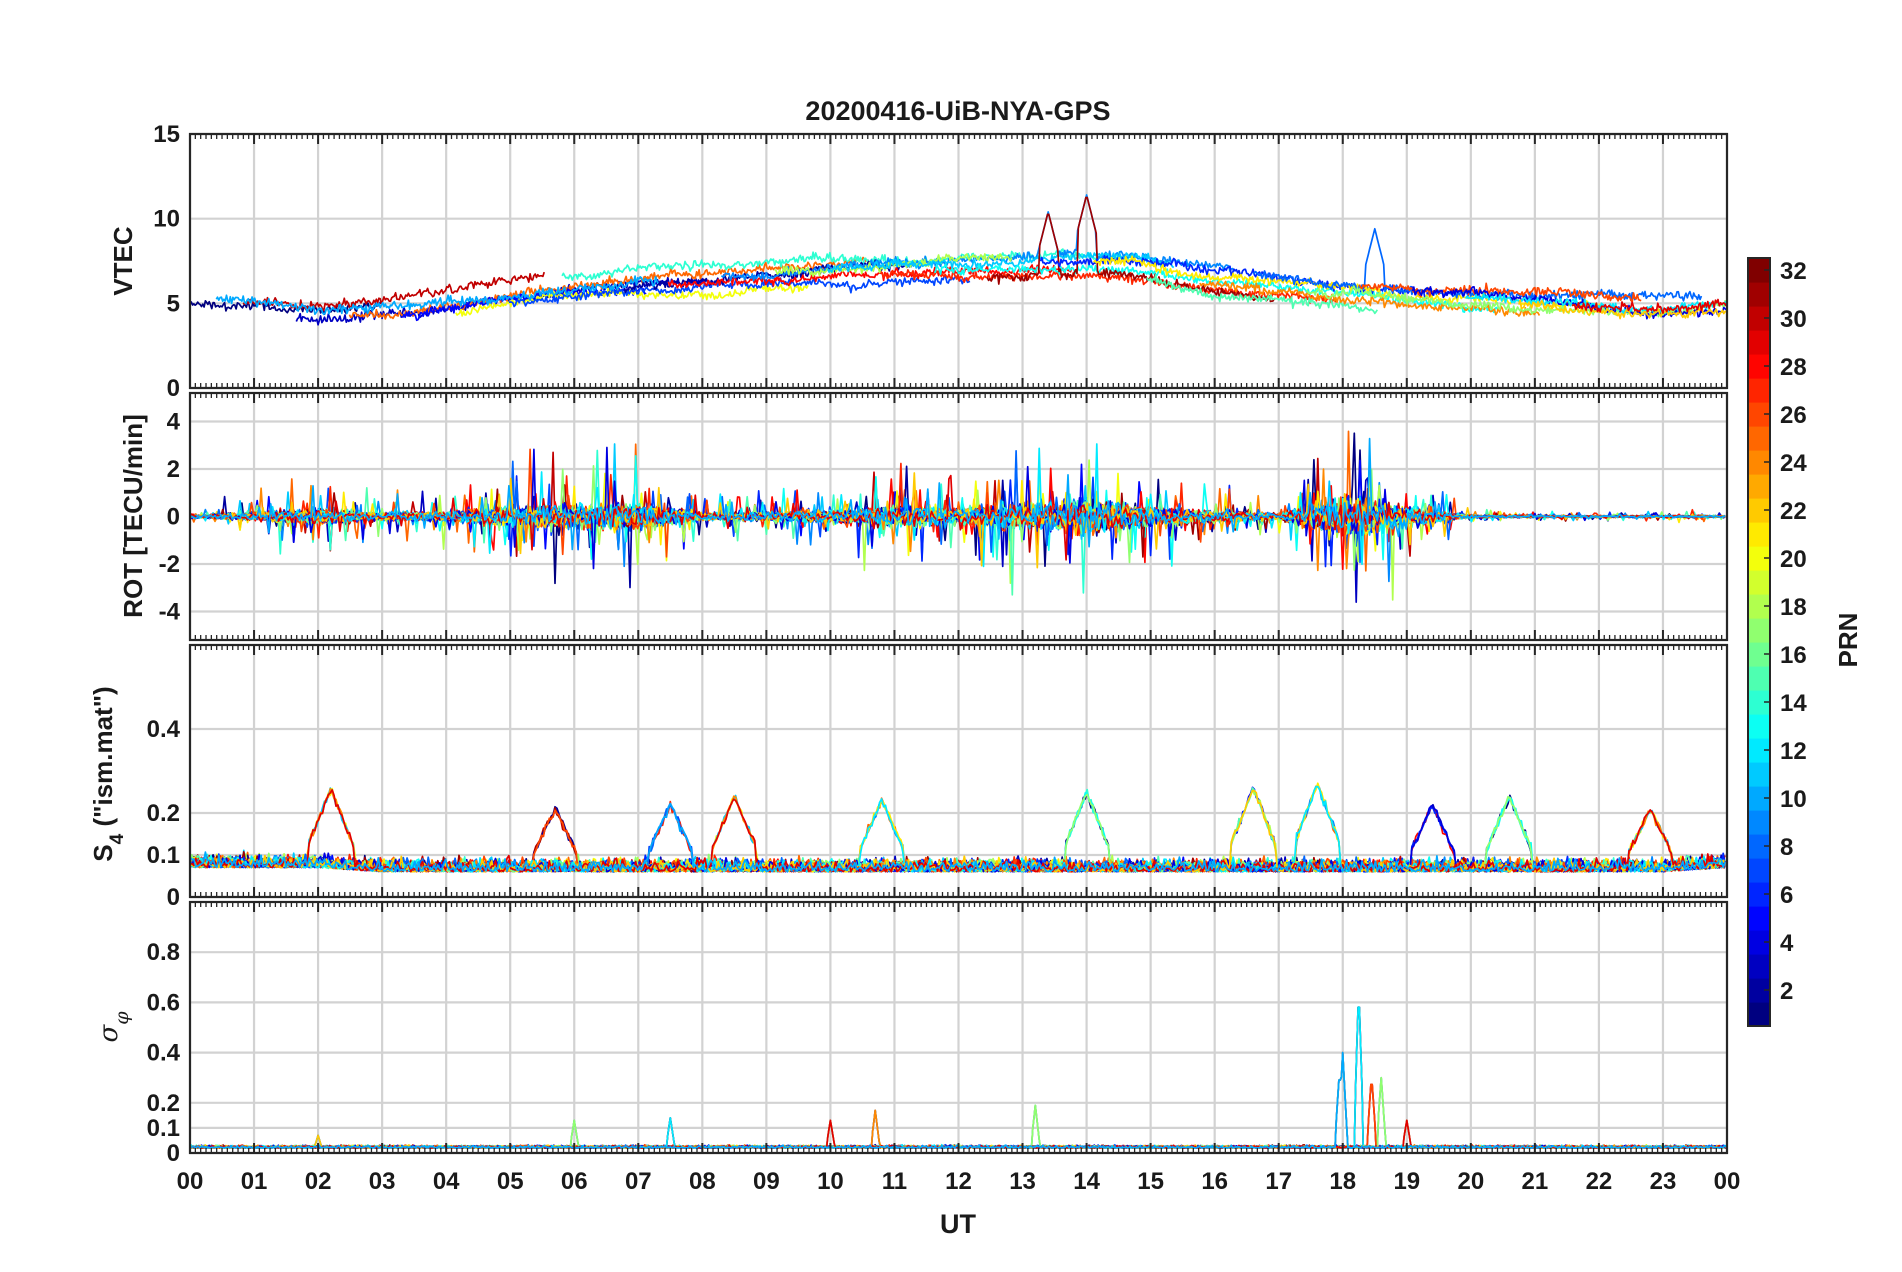  I want to click on x-tick-label: 18, so click(1342, 1181).